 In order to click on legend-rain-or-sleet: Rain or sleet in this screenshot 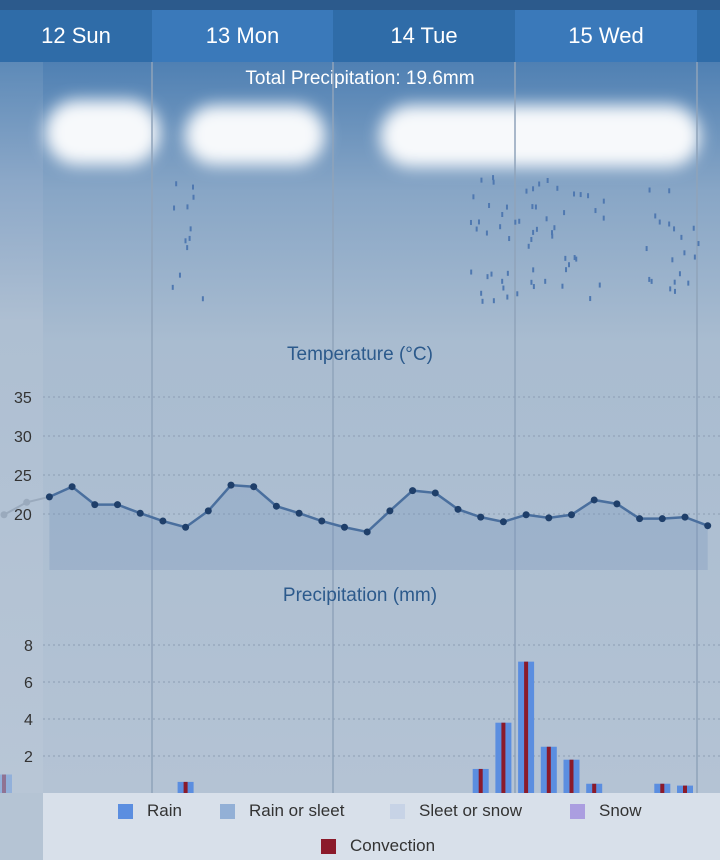, I will do `click(282, 811)`.